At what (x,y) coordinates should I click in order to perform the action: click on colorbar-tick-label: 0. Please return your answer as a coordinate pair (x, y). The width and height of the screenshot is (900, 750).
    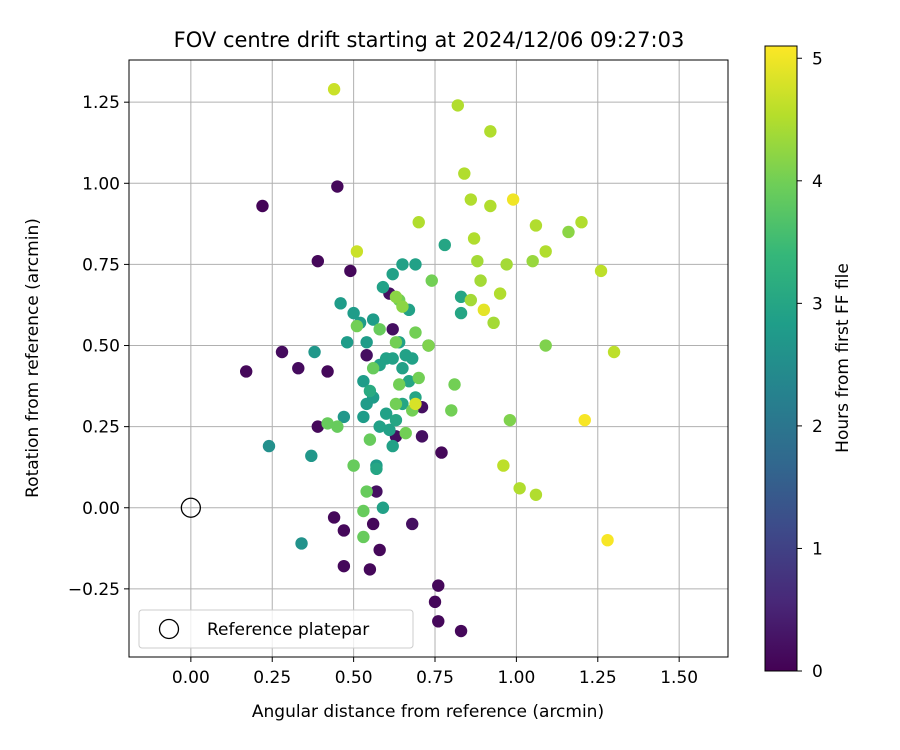
    Looking at the image, I should click on (817, 672).